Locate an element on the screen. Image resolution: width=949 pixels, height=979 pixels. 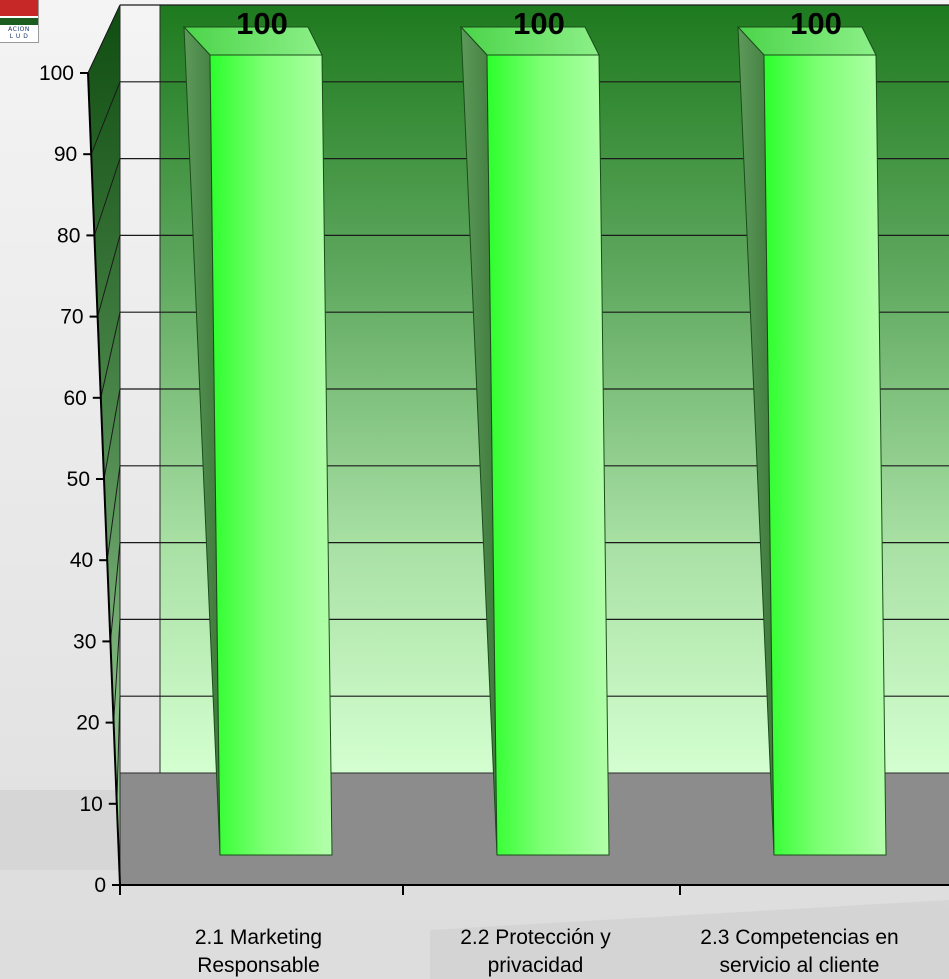
x-tick-label: Responsable is located at coordinates (258, 965).